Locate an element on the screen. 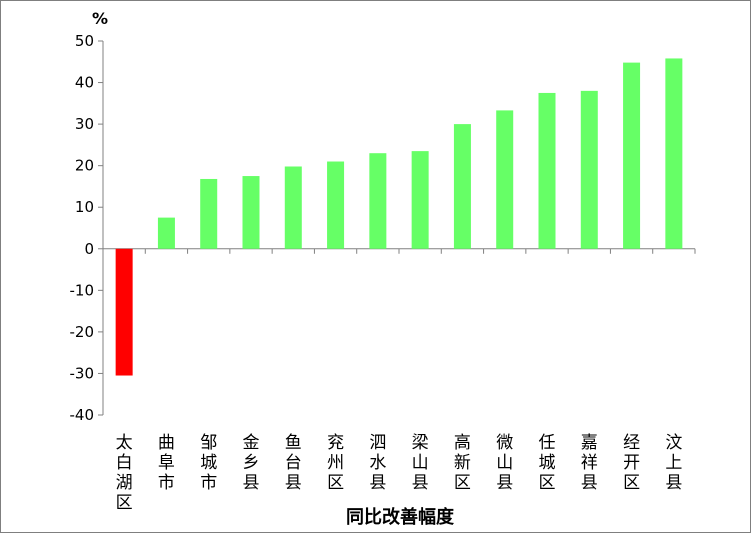  category-label: 汶上县 is located at coordinates (673, 463).